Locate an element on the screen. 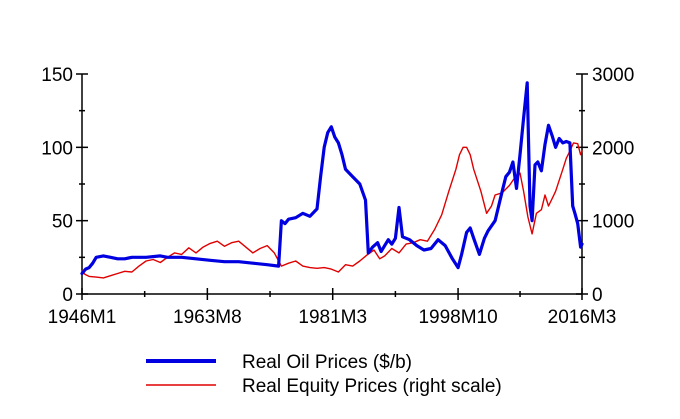 The height and width of the screenshot is (419, 680). right-y-tick-label: 0 is located at coordinates (597, 295).